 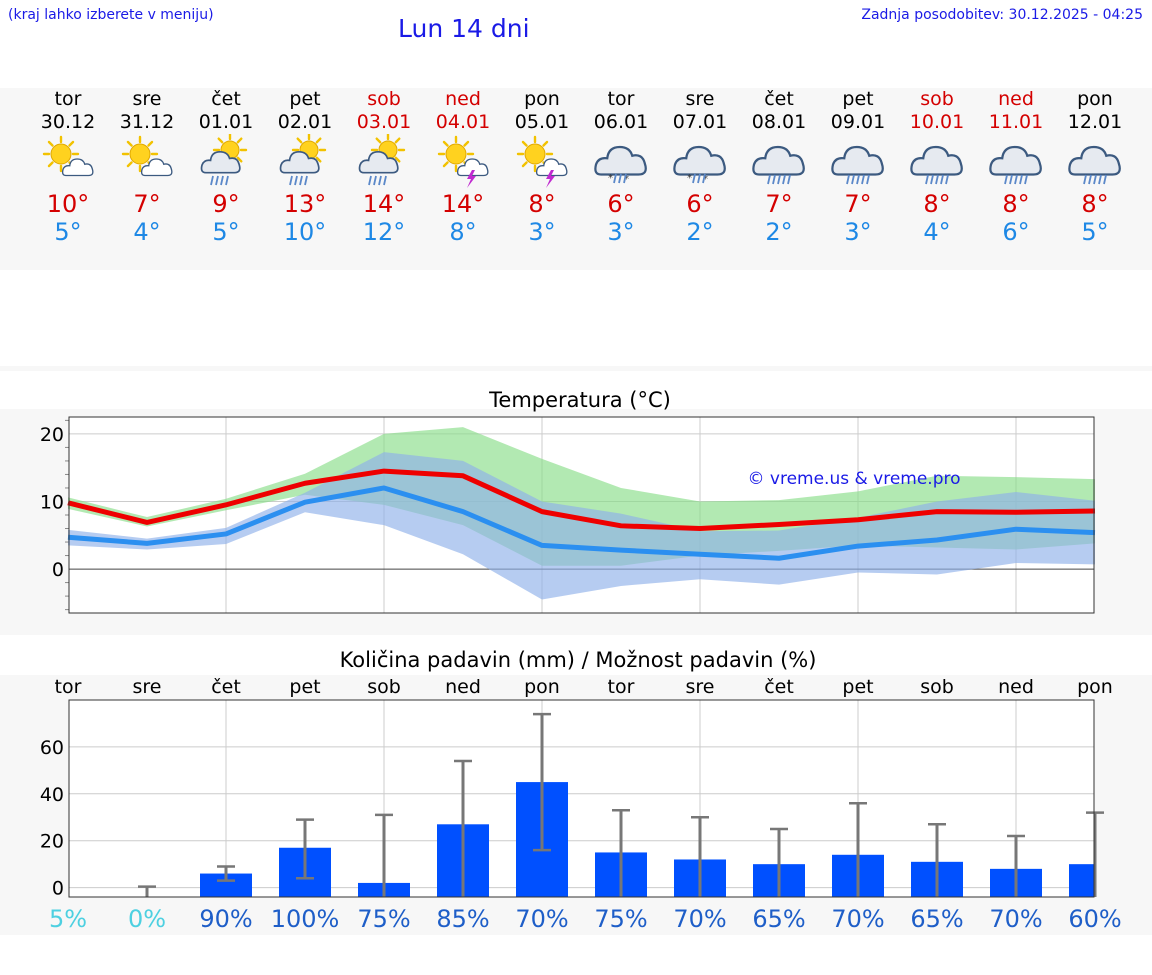 I want to click on max-temperature: 14°, so click(x=384, y=204).